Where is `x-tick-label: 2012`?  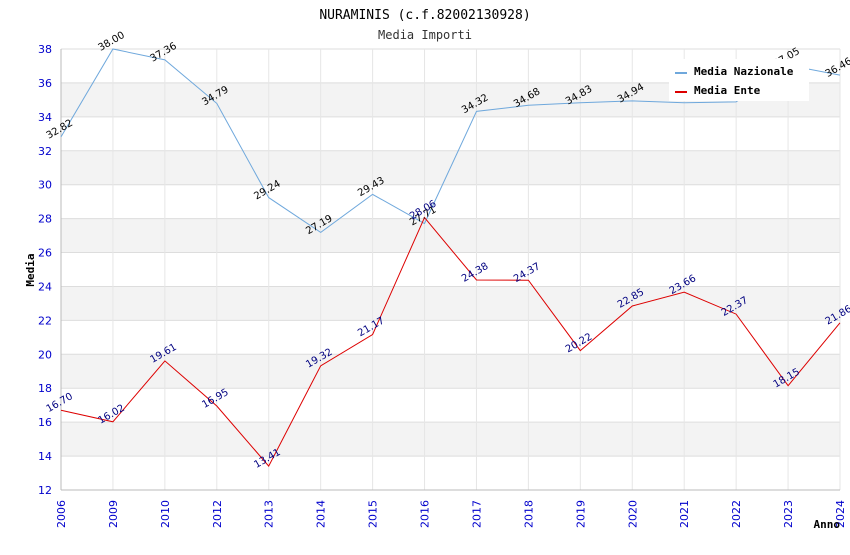 x-tick-label: 2012 is located at coordinates (217, 514).